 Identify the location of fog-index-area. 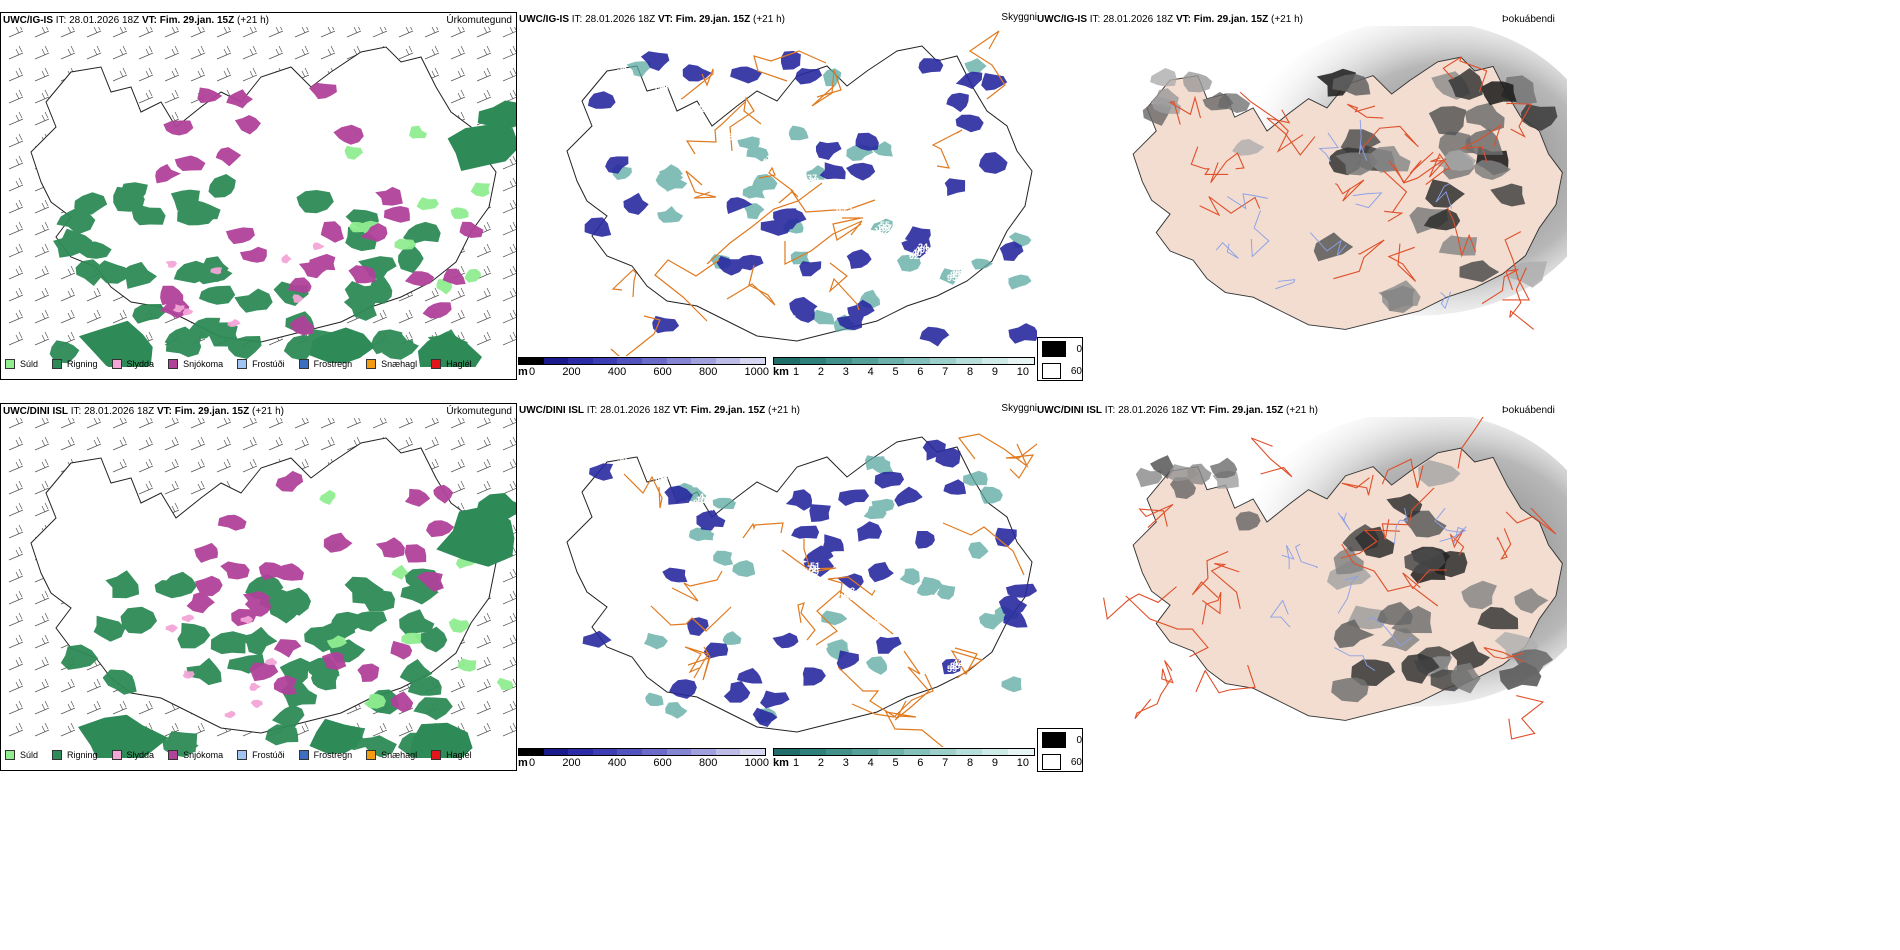
(1350, 190).